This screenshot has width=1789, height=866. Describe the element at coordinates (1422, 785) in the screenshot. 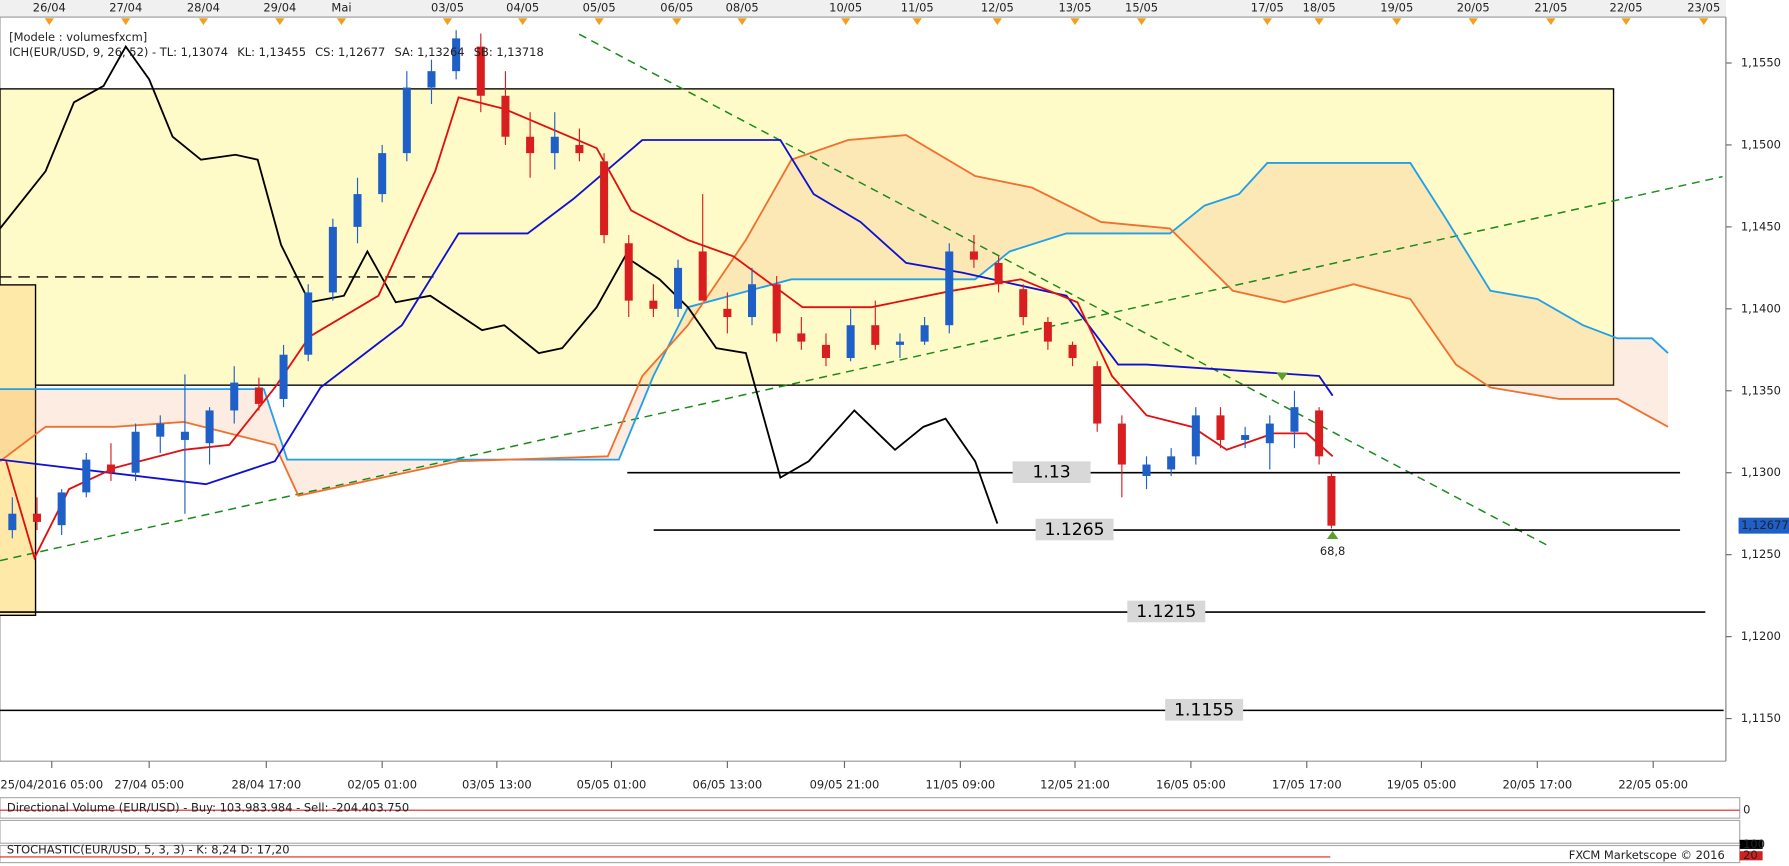

I see `x-tick-label: 19/05 05:00` at that location.